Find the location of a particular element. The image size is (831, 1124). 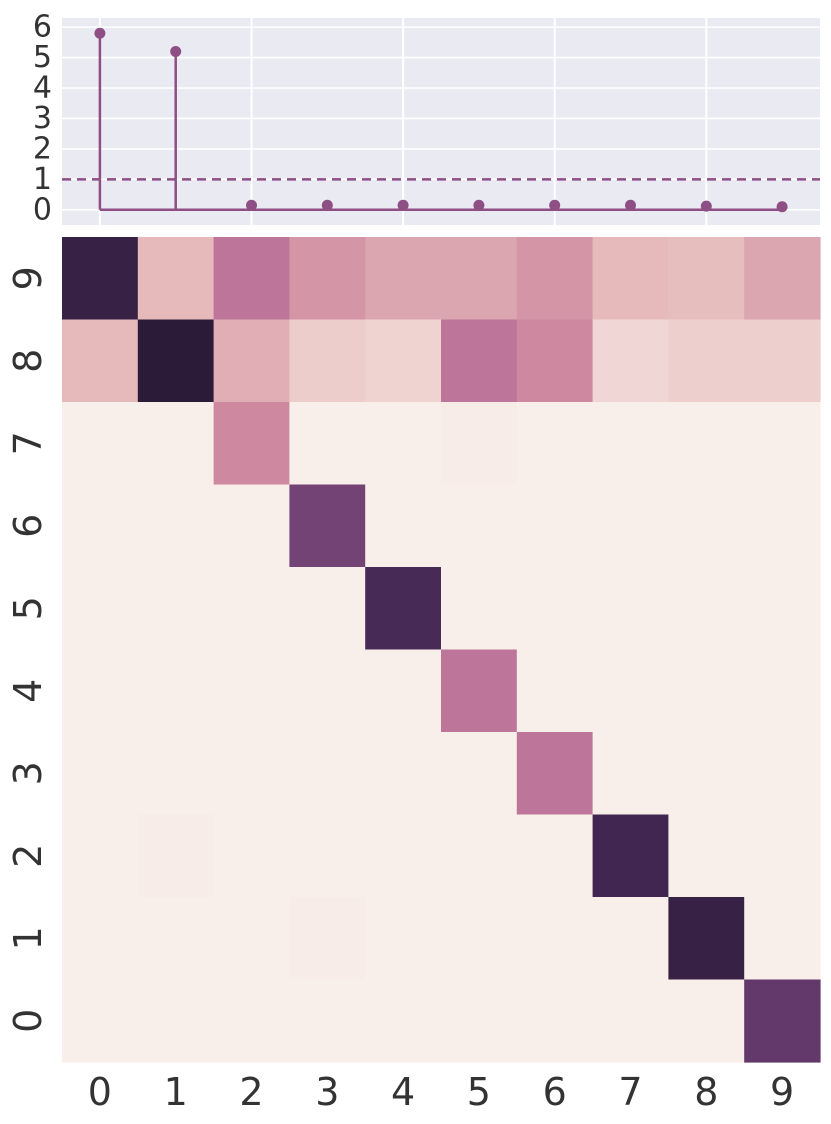

heatmap-ytick-label: 0 is located at coordinates (28, 1021).